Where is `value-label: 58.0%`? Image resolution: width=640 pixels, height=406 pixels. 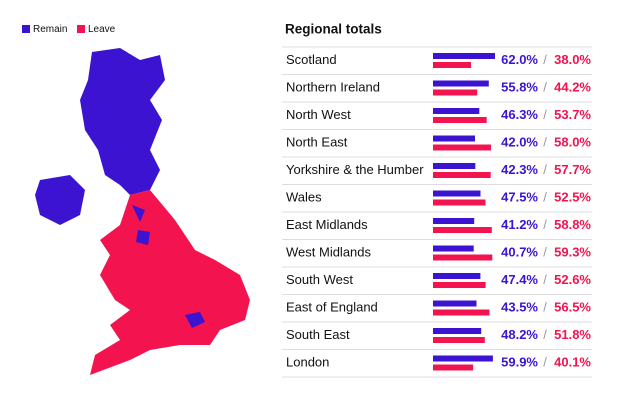
value-label: 58.0% is located at coordinates (572, 142).